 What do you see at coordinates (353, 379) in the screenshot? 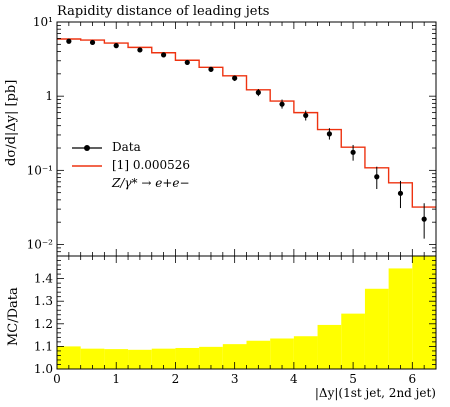
I see `x-tick-label: 5` at bounding box center [353, 379].